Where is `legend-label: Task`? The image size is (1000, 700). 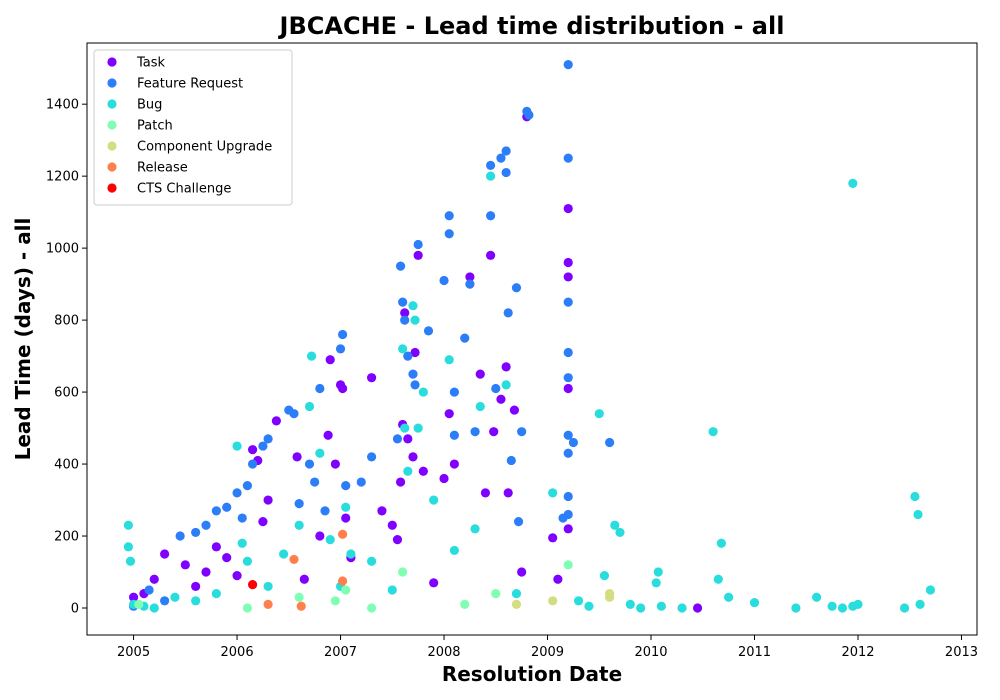
legend-label: Task is located at coordinates (151, 63).